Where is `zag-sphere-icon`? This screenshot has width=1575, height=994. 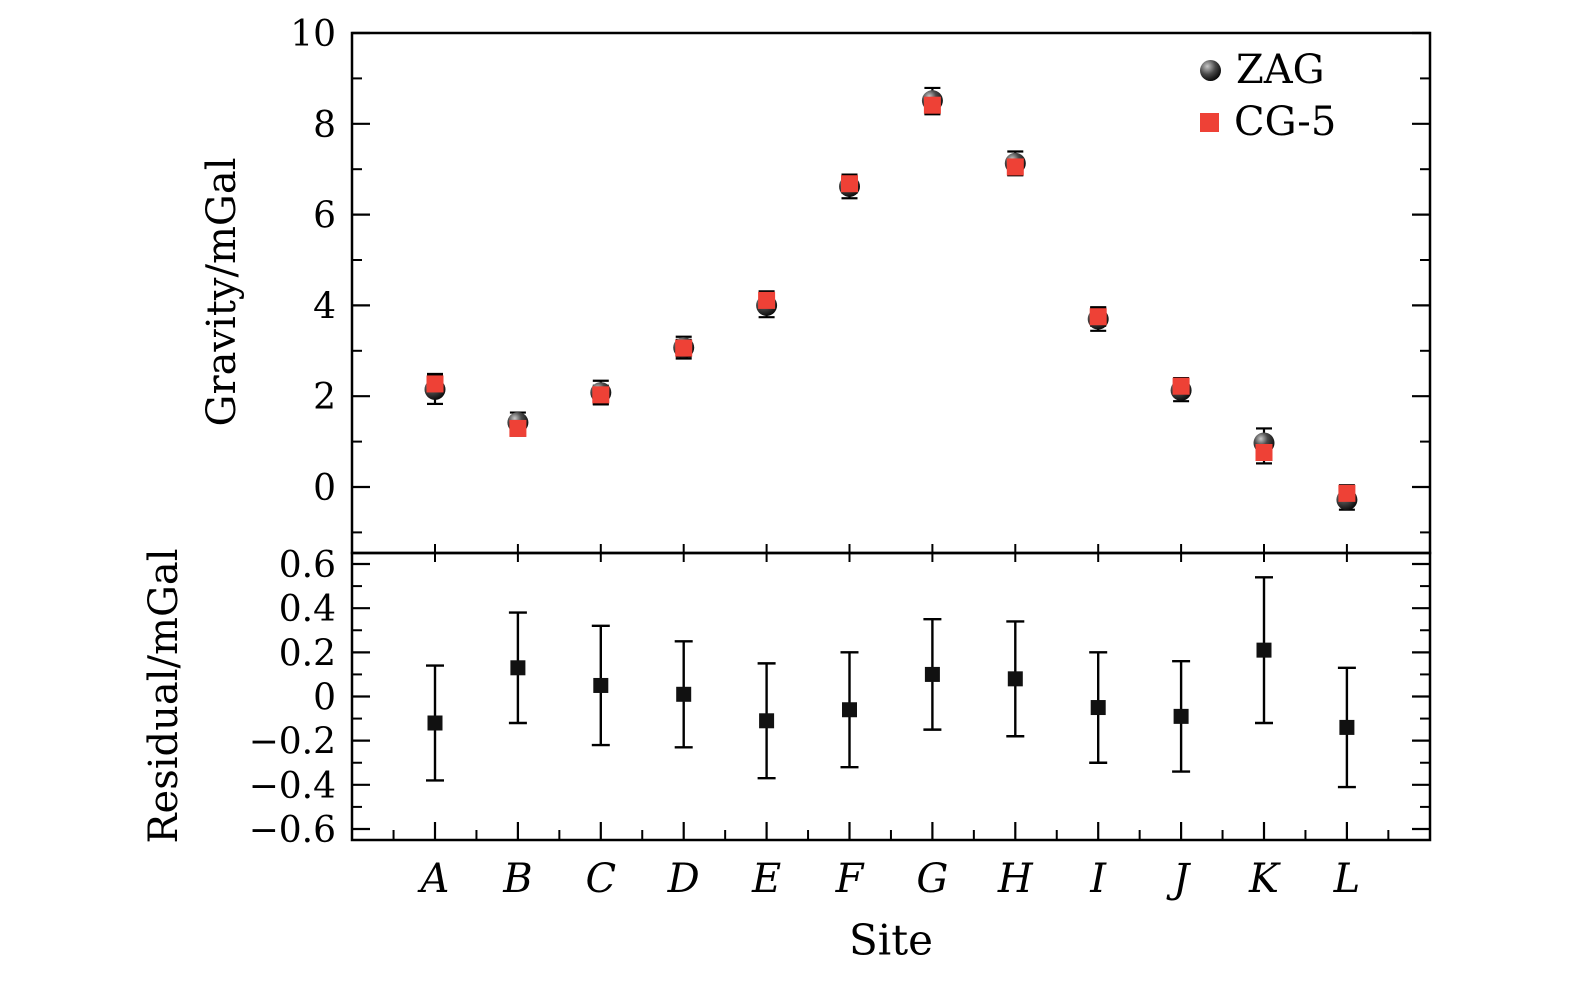
zag-sphere-icon is located at coordinates (1210, 70).